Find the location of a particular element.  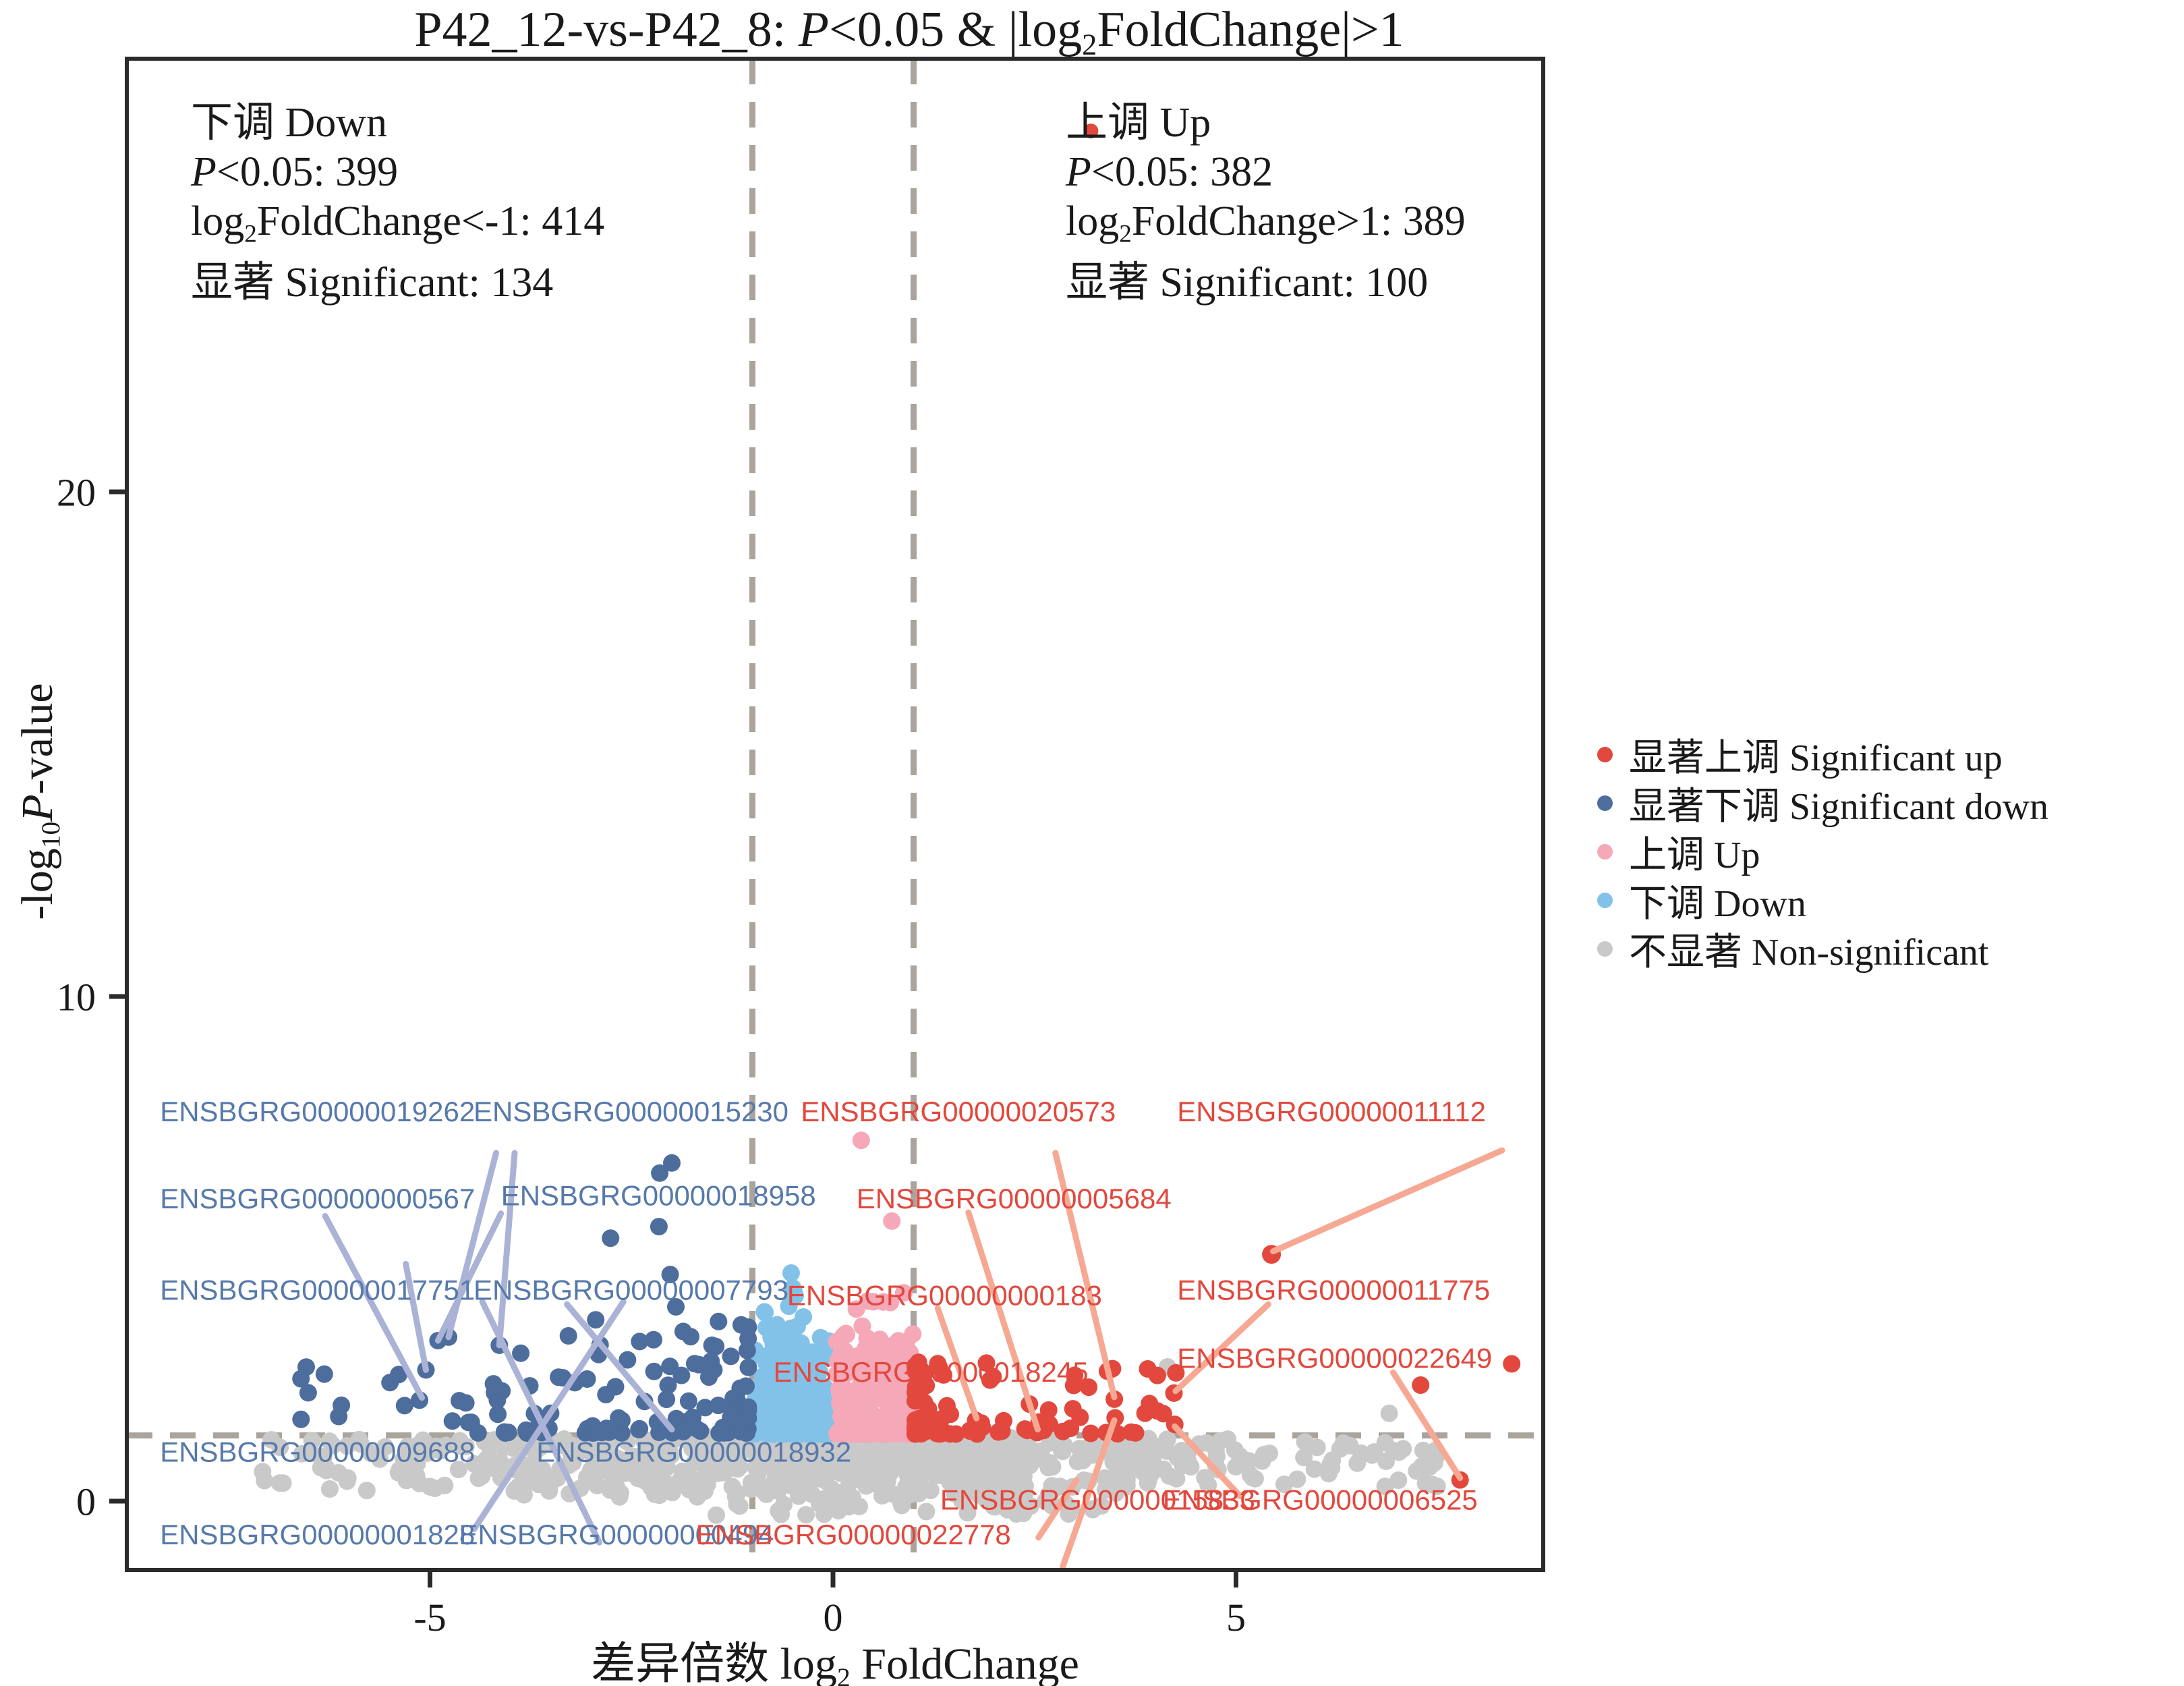

x-tick-label: 5 is located at coordinates (1236, 1617).